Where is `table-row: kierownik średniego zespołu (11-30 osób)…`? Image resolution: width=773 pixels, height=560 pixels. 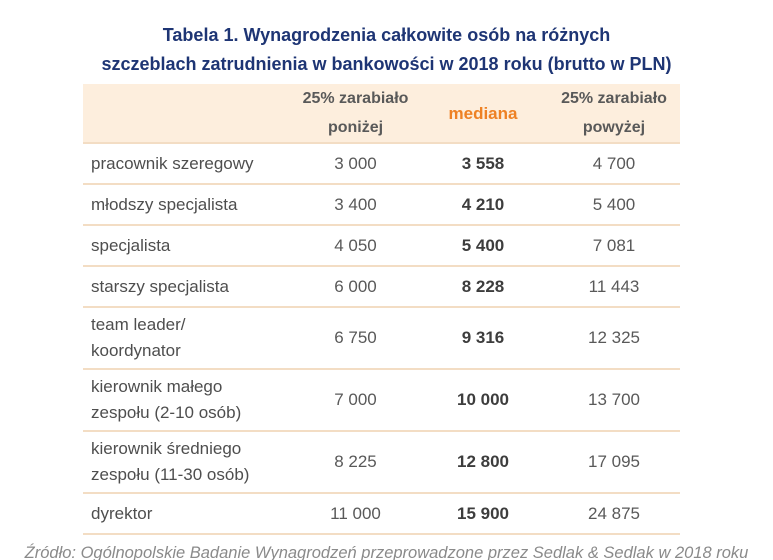 table-row: kierownik średniego zespołu (11-30 osób)… is located at coordinates (381, 461).